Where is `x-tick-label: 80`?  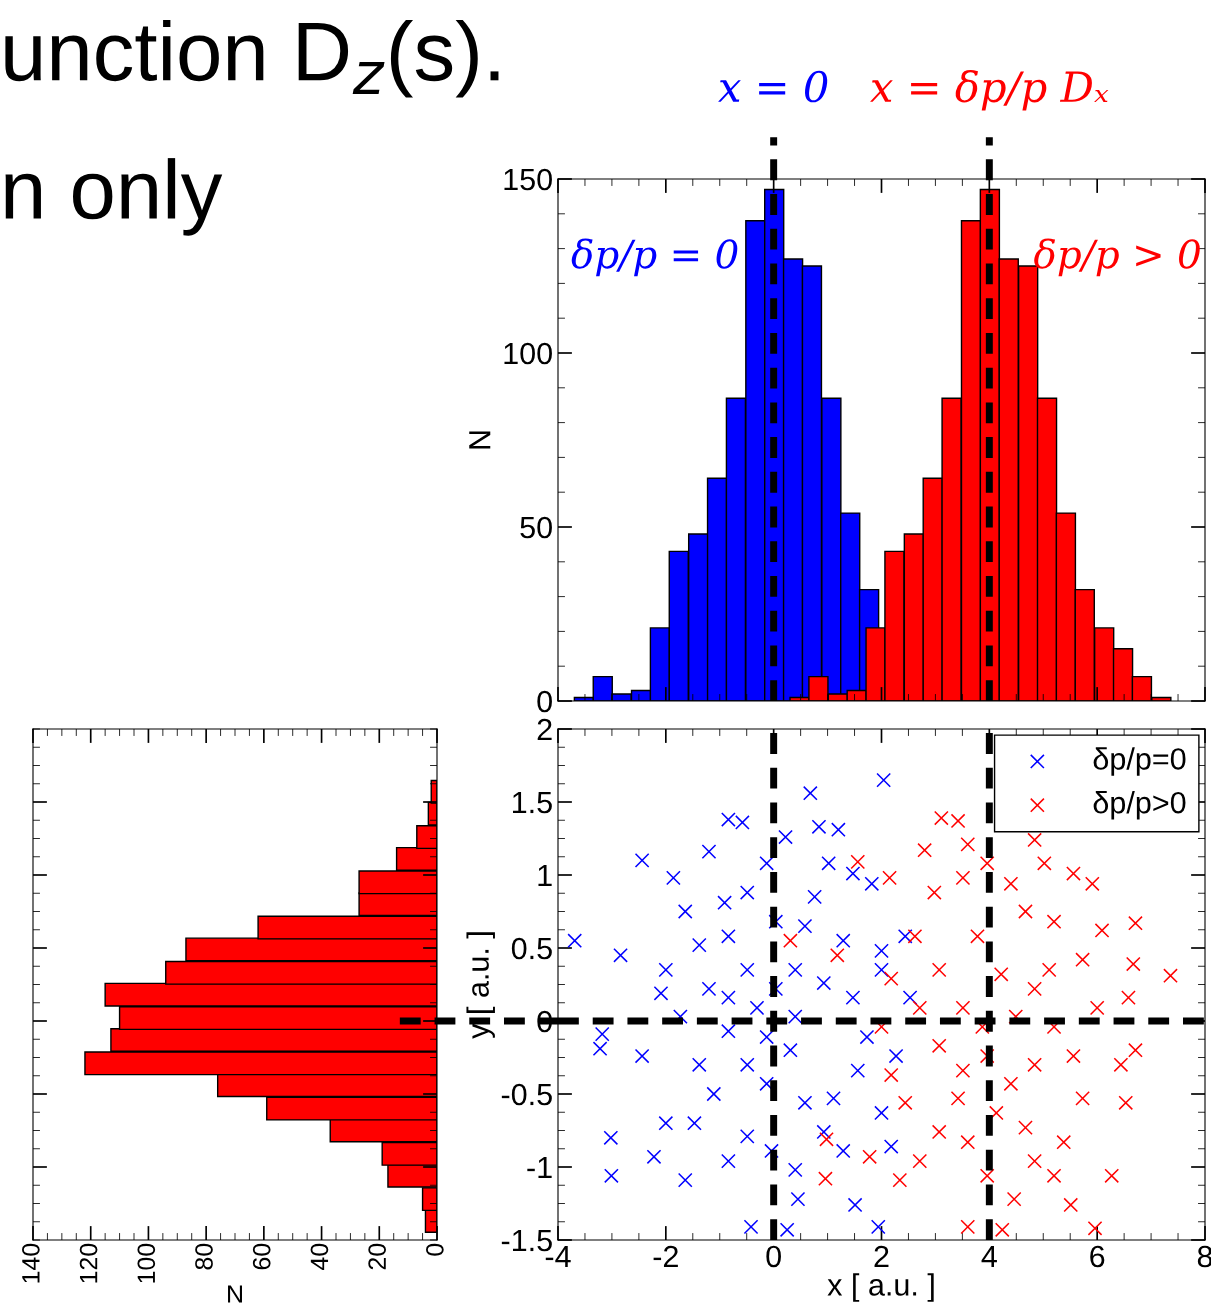
x-tick-label: 80 is located at coordinates (204, 1256).